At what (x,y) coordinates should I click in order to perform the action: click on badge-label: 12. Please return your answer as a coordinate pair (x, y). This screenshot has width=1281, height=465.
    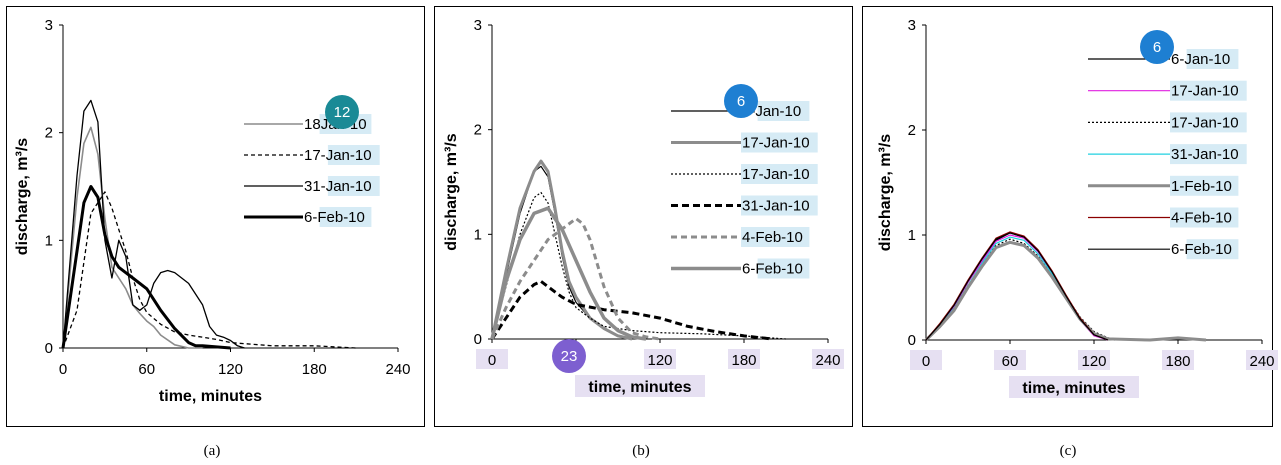
    Looking at the image, I should click on (342, 112).